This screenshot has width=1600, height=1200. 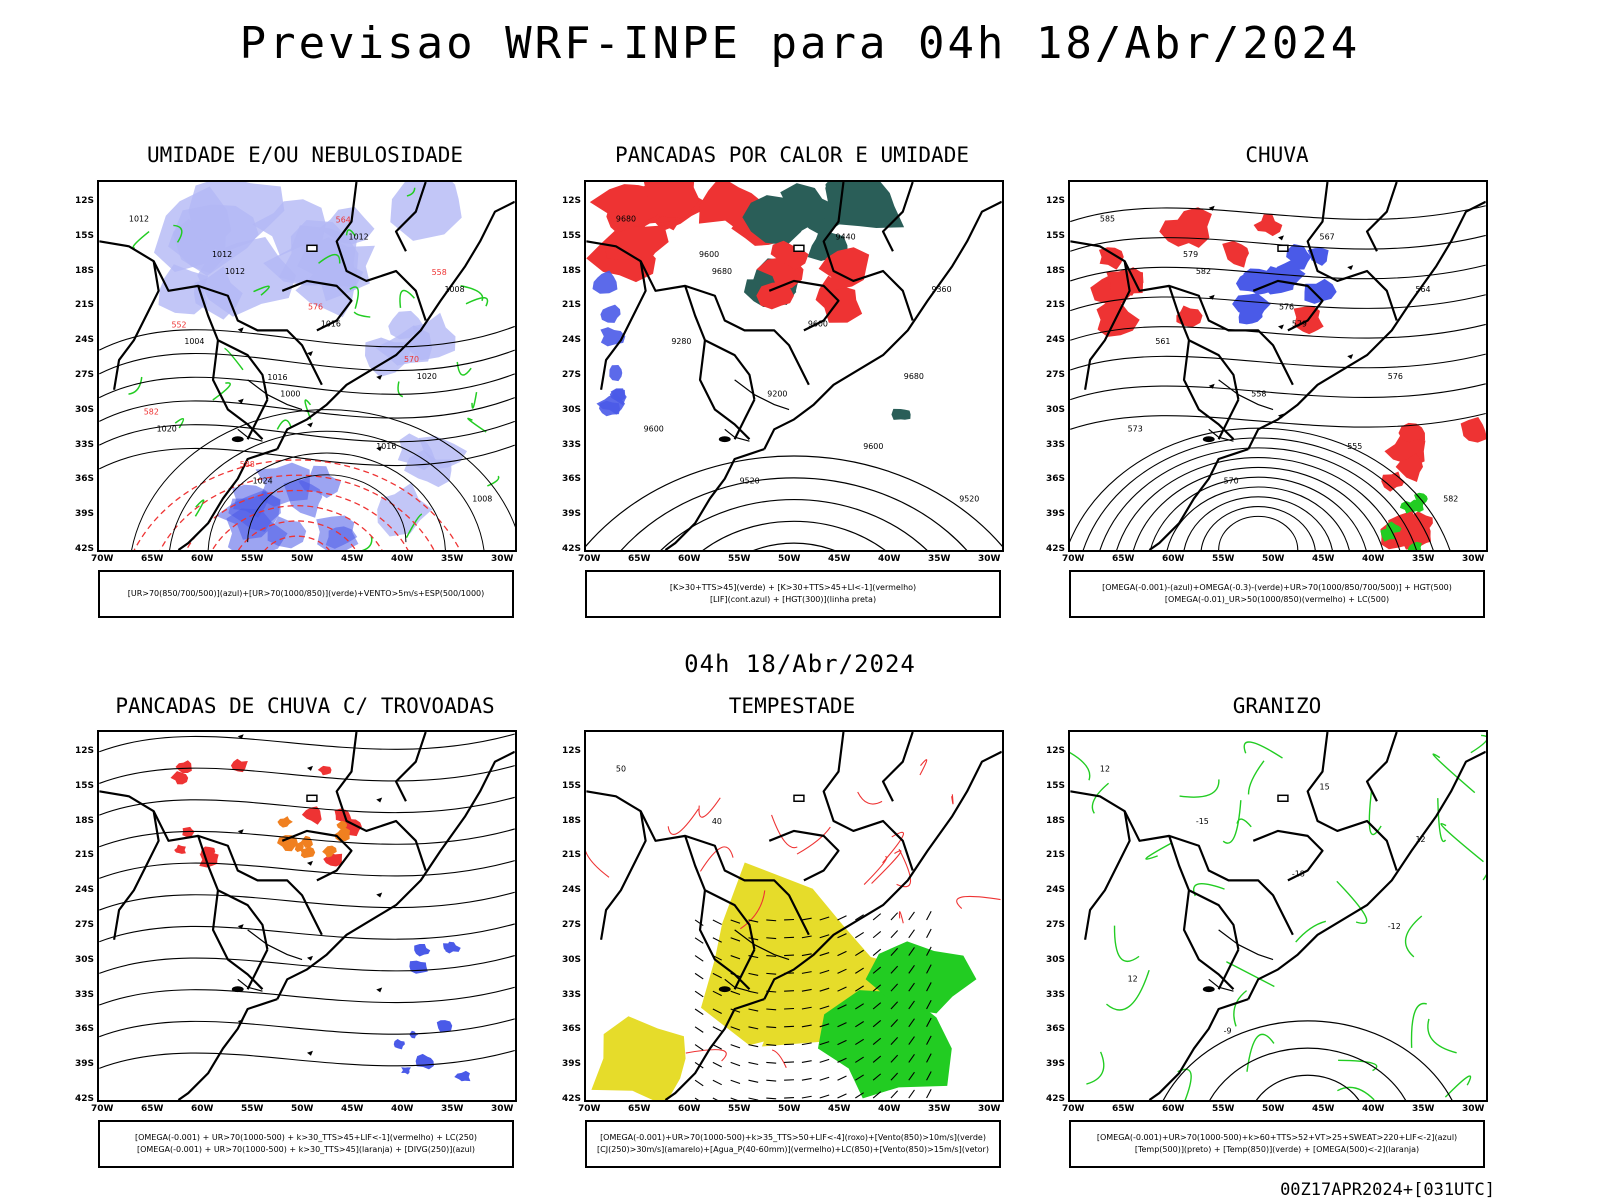 What do you see at coordinates (359, 236) in the screenshot?
I see `contour-value-label: 1012` at bounding box center [359, 236].